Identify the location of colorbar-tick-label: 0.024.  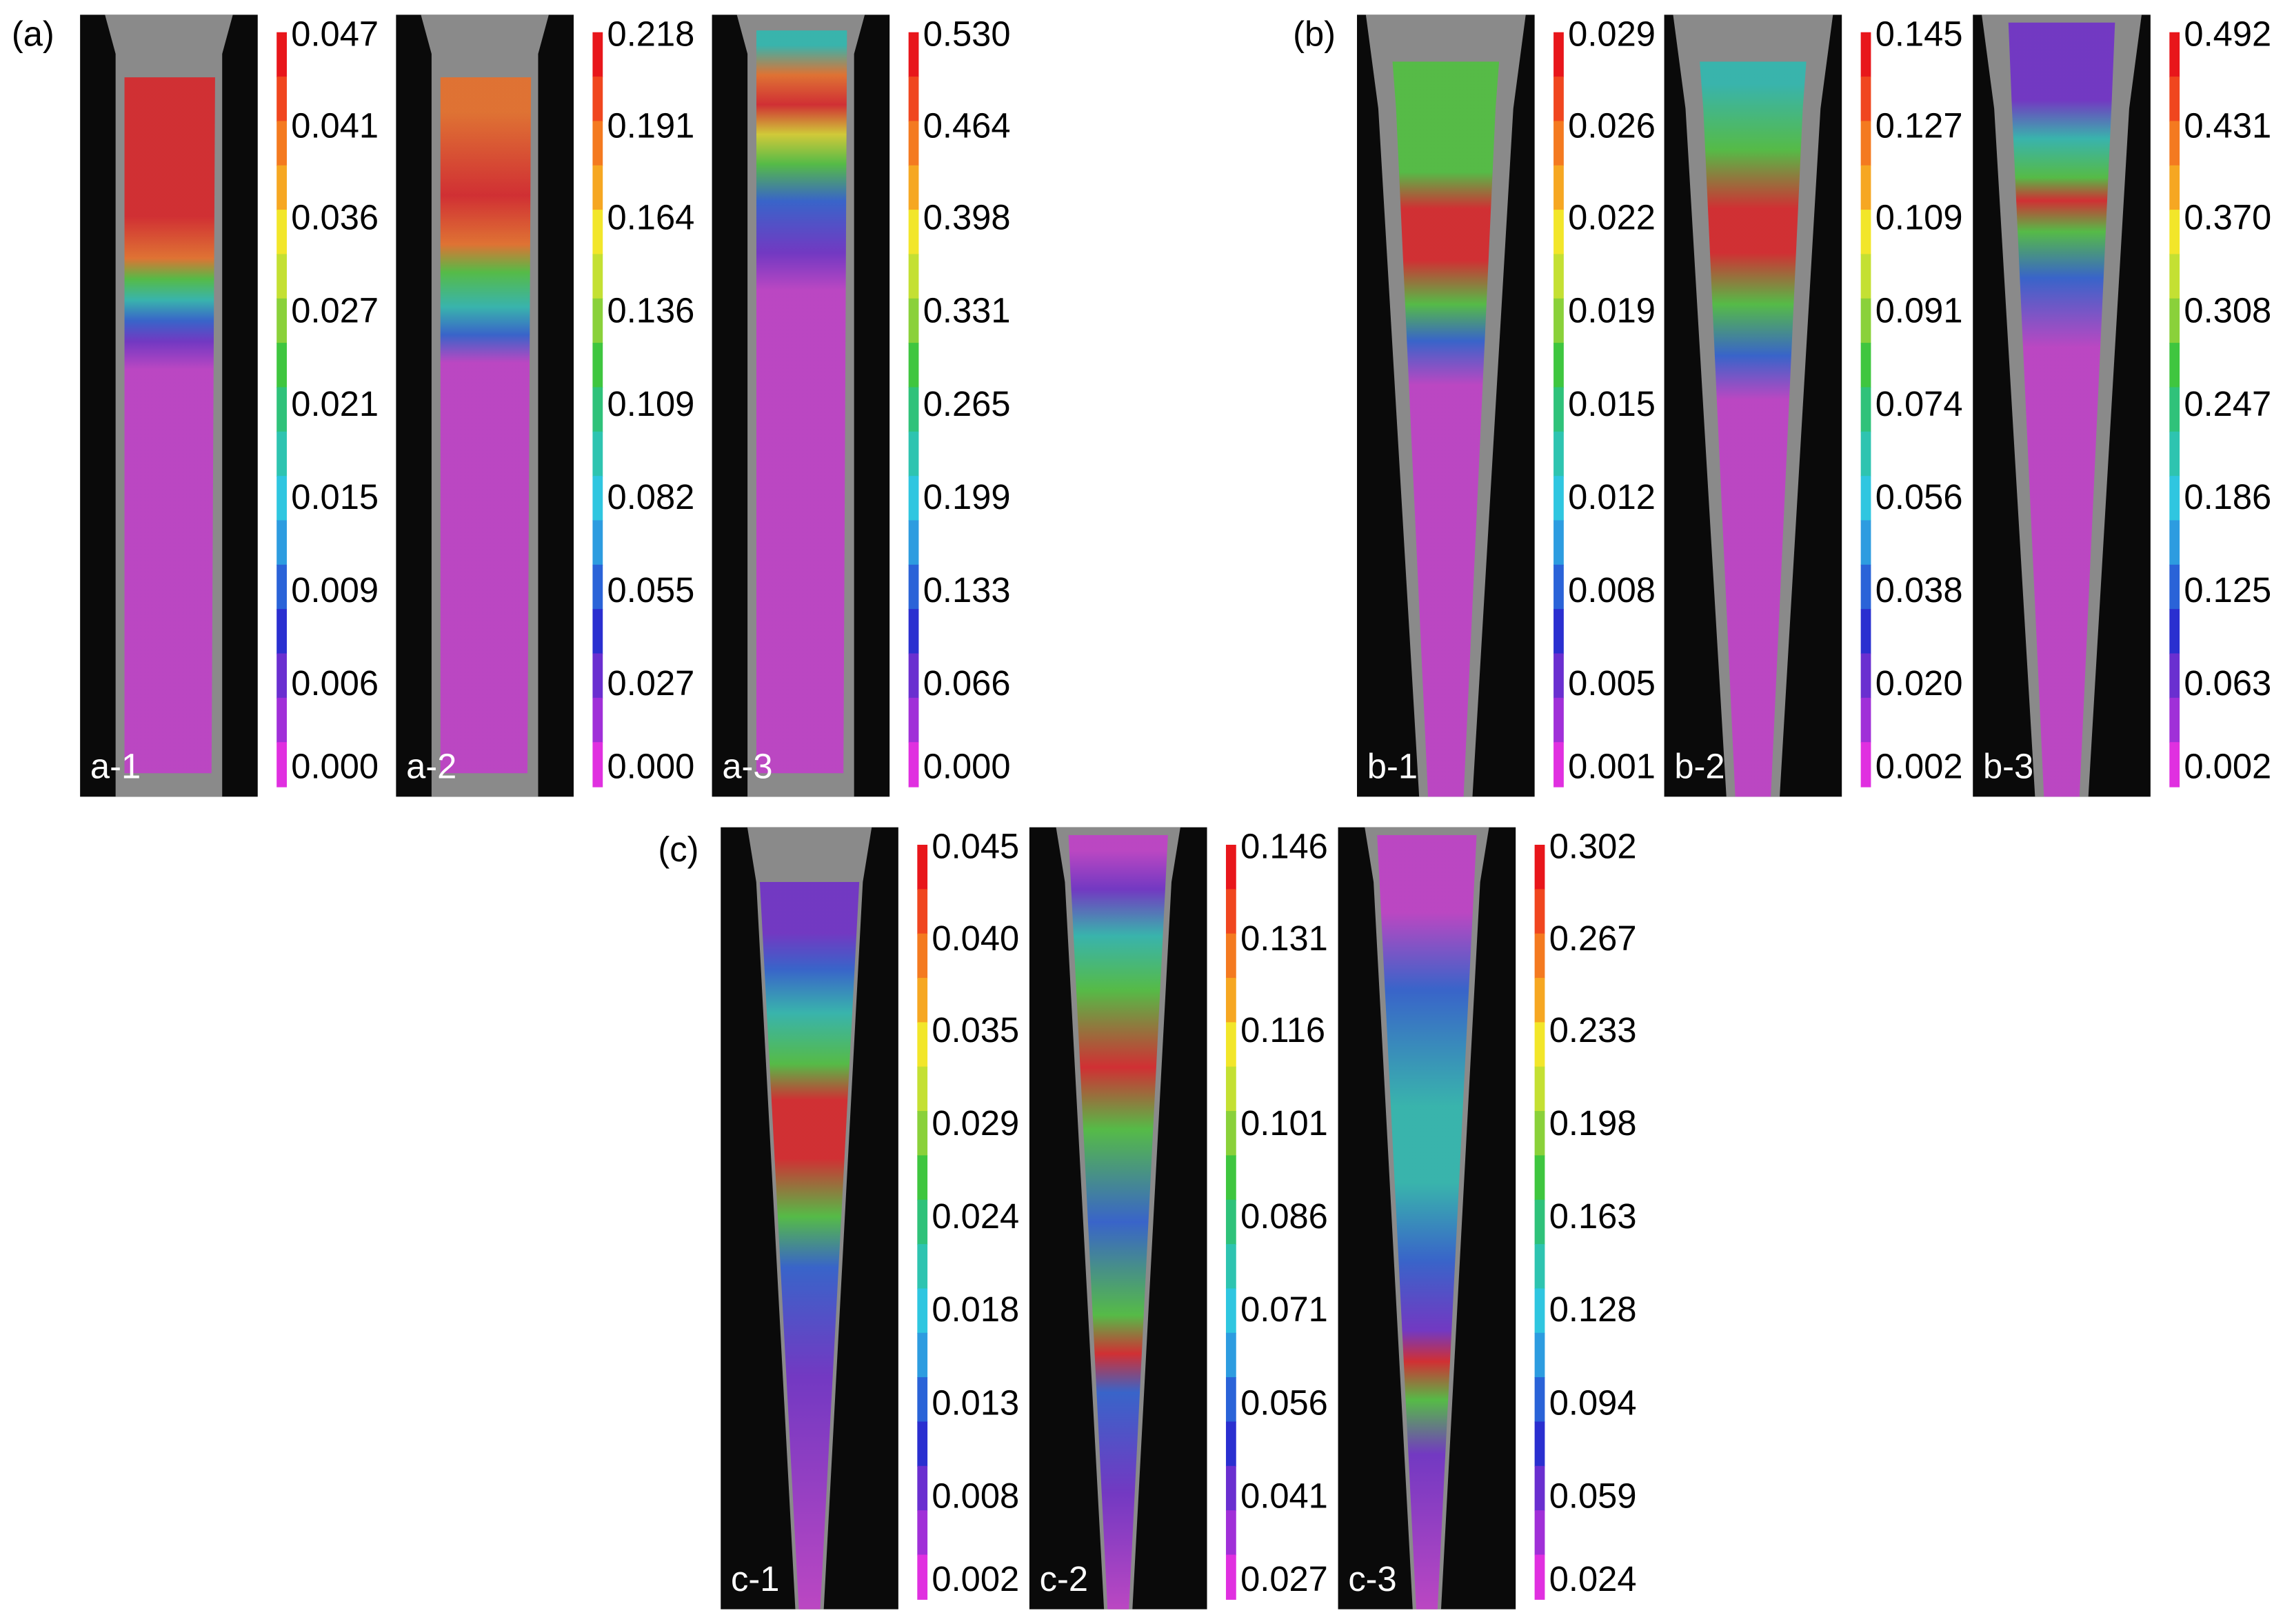
(1593, 1578).